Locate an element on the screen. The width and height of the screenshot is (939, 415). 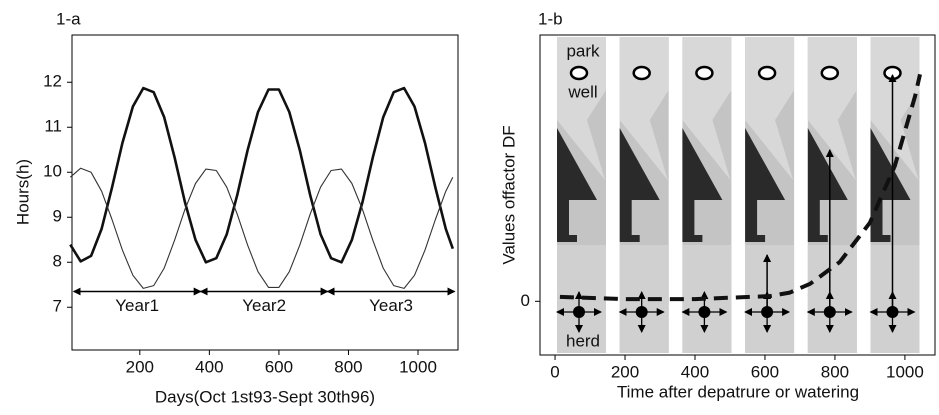
year-label: Year2 is located at coordinates (264, 305).